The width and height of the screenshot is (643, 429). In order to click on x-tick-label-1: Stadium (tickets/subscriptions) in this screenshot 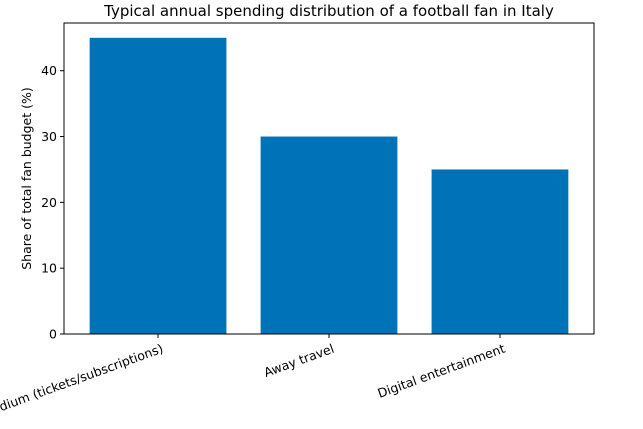, I will do `click(82, 381)`.